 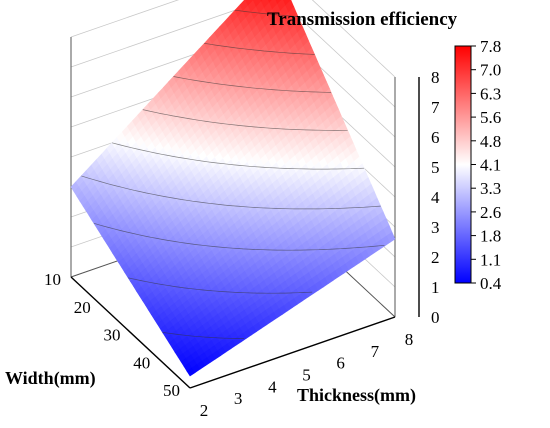 I want to click on colorbar-tick-label: 1.1, so click(x=490, y=259).